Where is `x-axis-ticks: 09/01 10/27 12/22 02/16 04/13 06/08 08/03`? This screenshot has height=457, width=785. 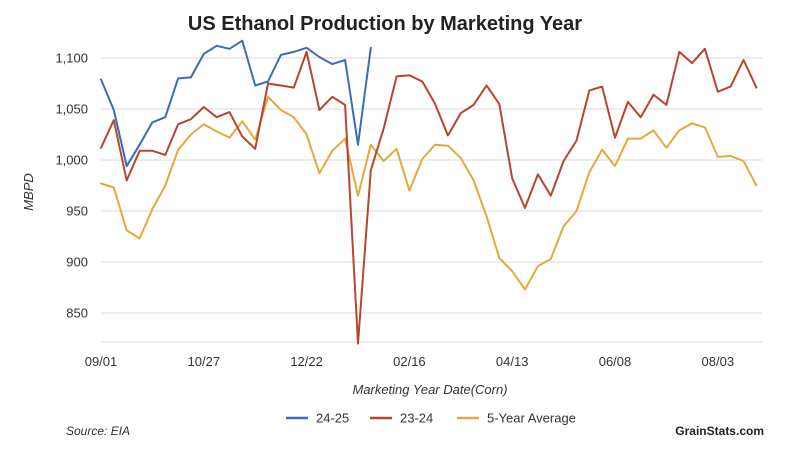 x-axis-ticks: 09/01 10/27 12/22 02/16 04/13 06/08 08/03 is located at coordinates (409, 361).